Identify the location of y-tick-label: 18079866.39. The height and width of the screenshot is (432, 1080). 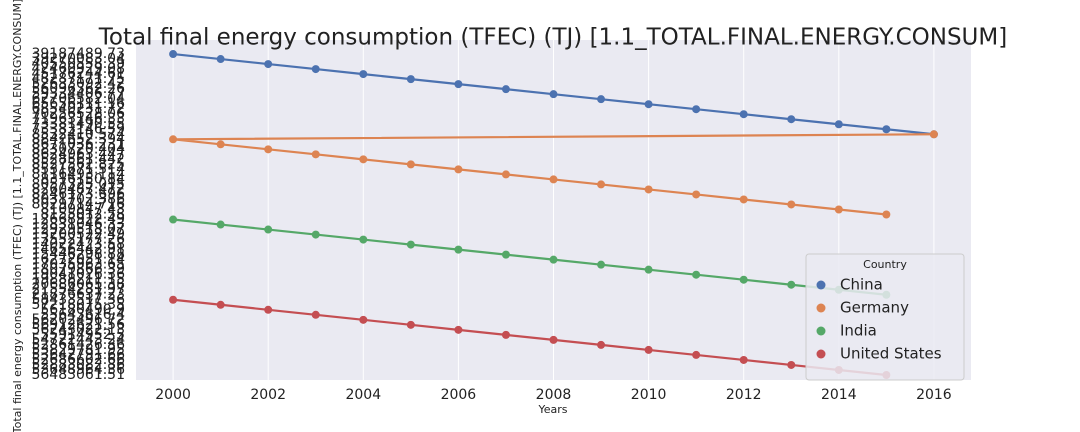
(78, 270).